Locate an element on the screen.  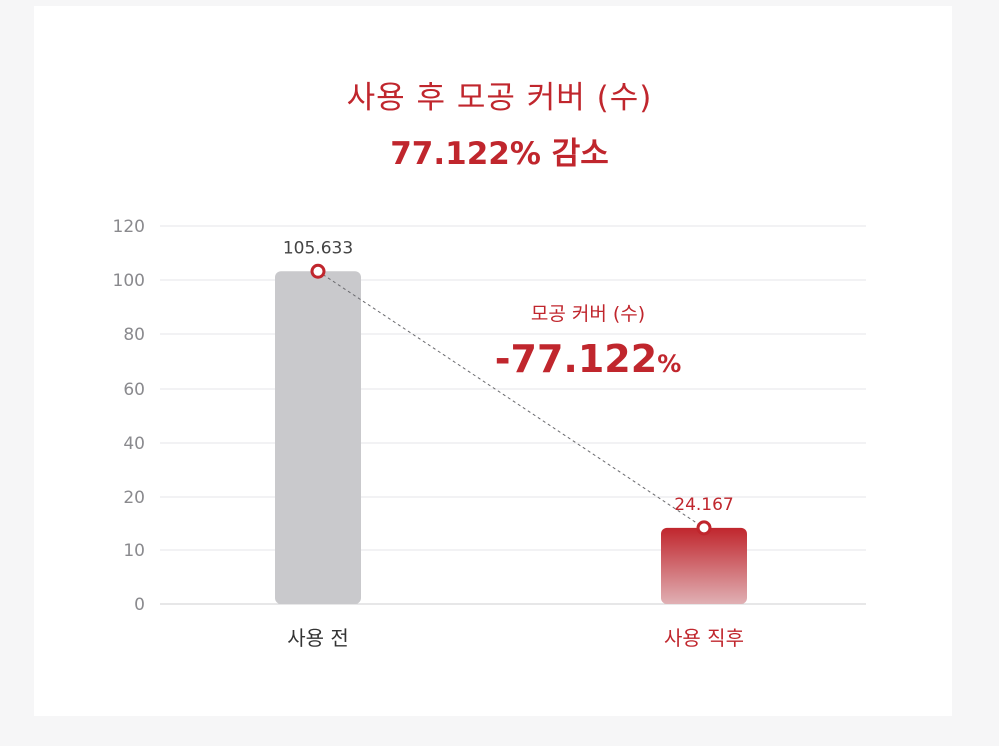
markers is located at coordinates (511, 399).